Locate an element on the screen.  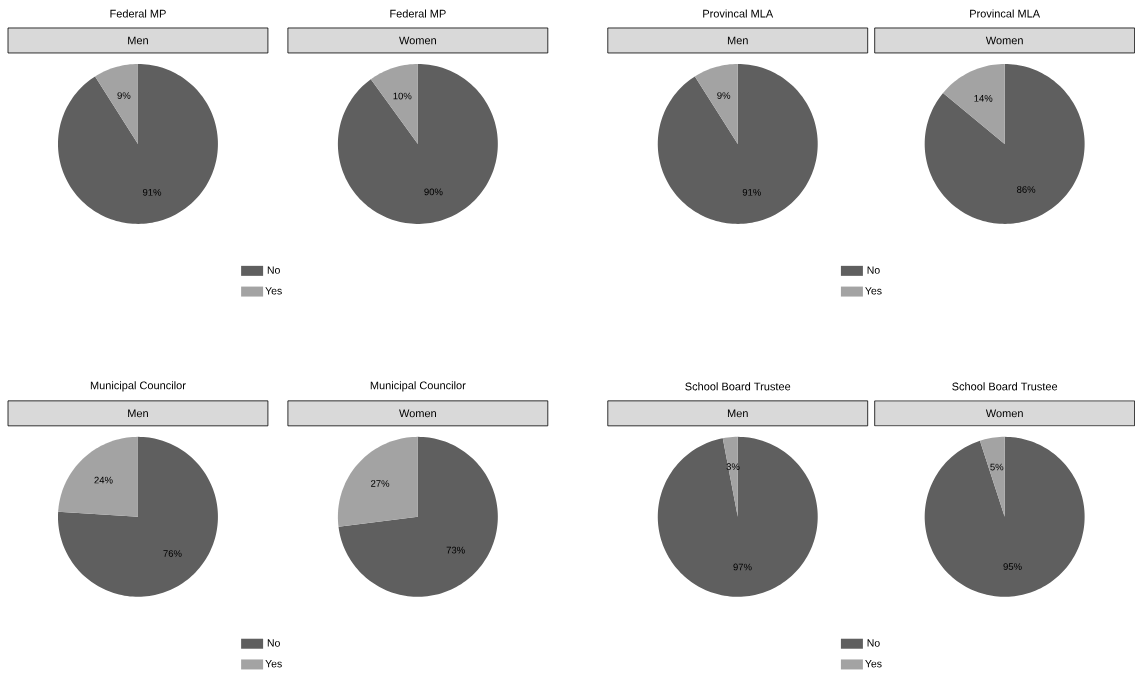
data-label: 86% is located at coordinates (1026, 190).